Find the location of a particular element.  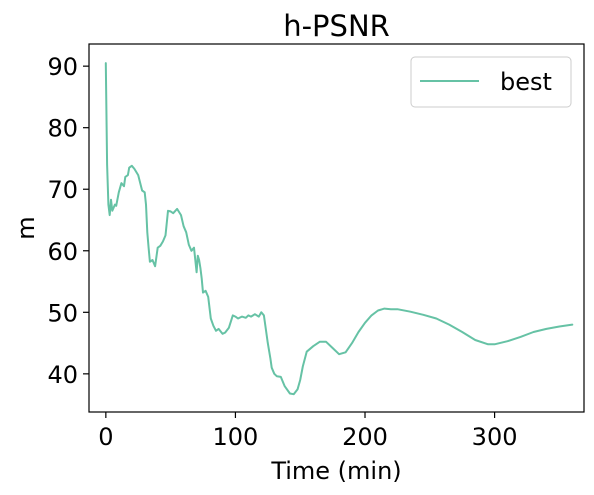

y-tick-label: 80 is located at coordinates (62, 129).